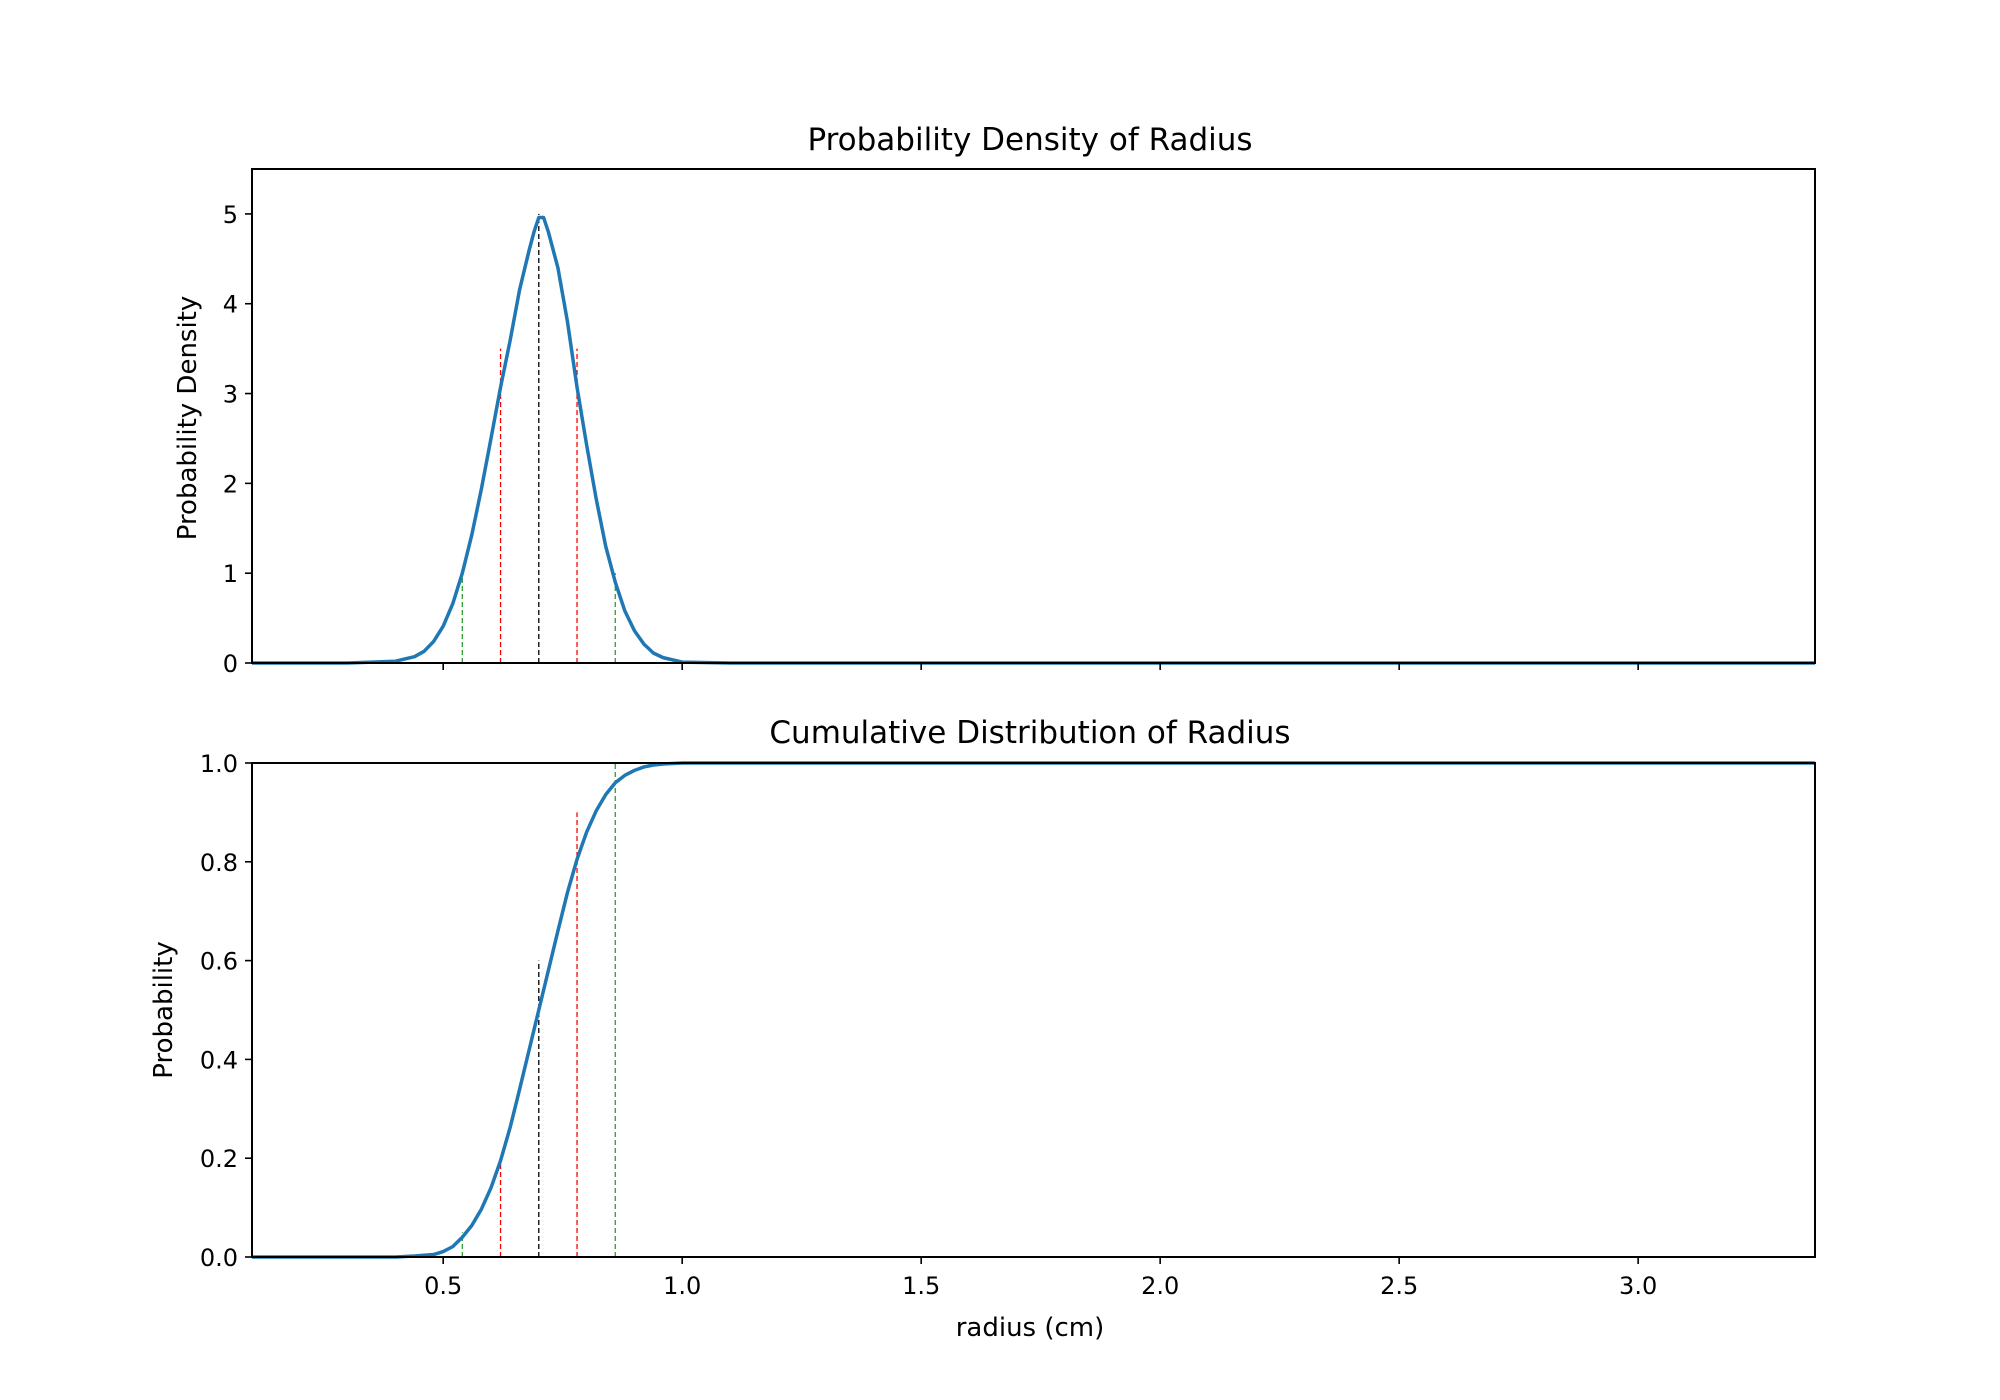 The height and width of the screenshot is (1400, 2000). I want to click on pdf-y-tick-label: 1, so click(230, 574).